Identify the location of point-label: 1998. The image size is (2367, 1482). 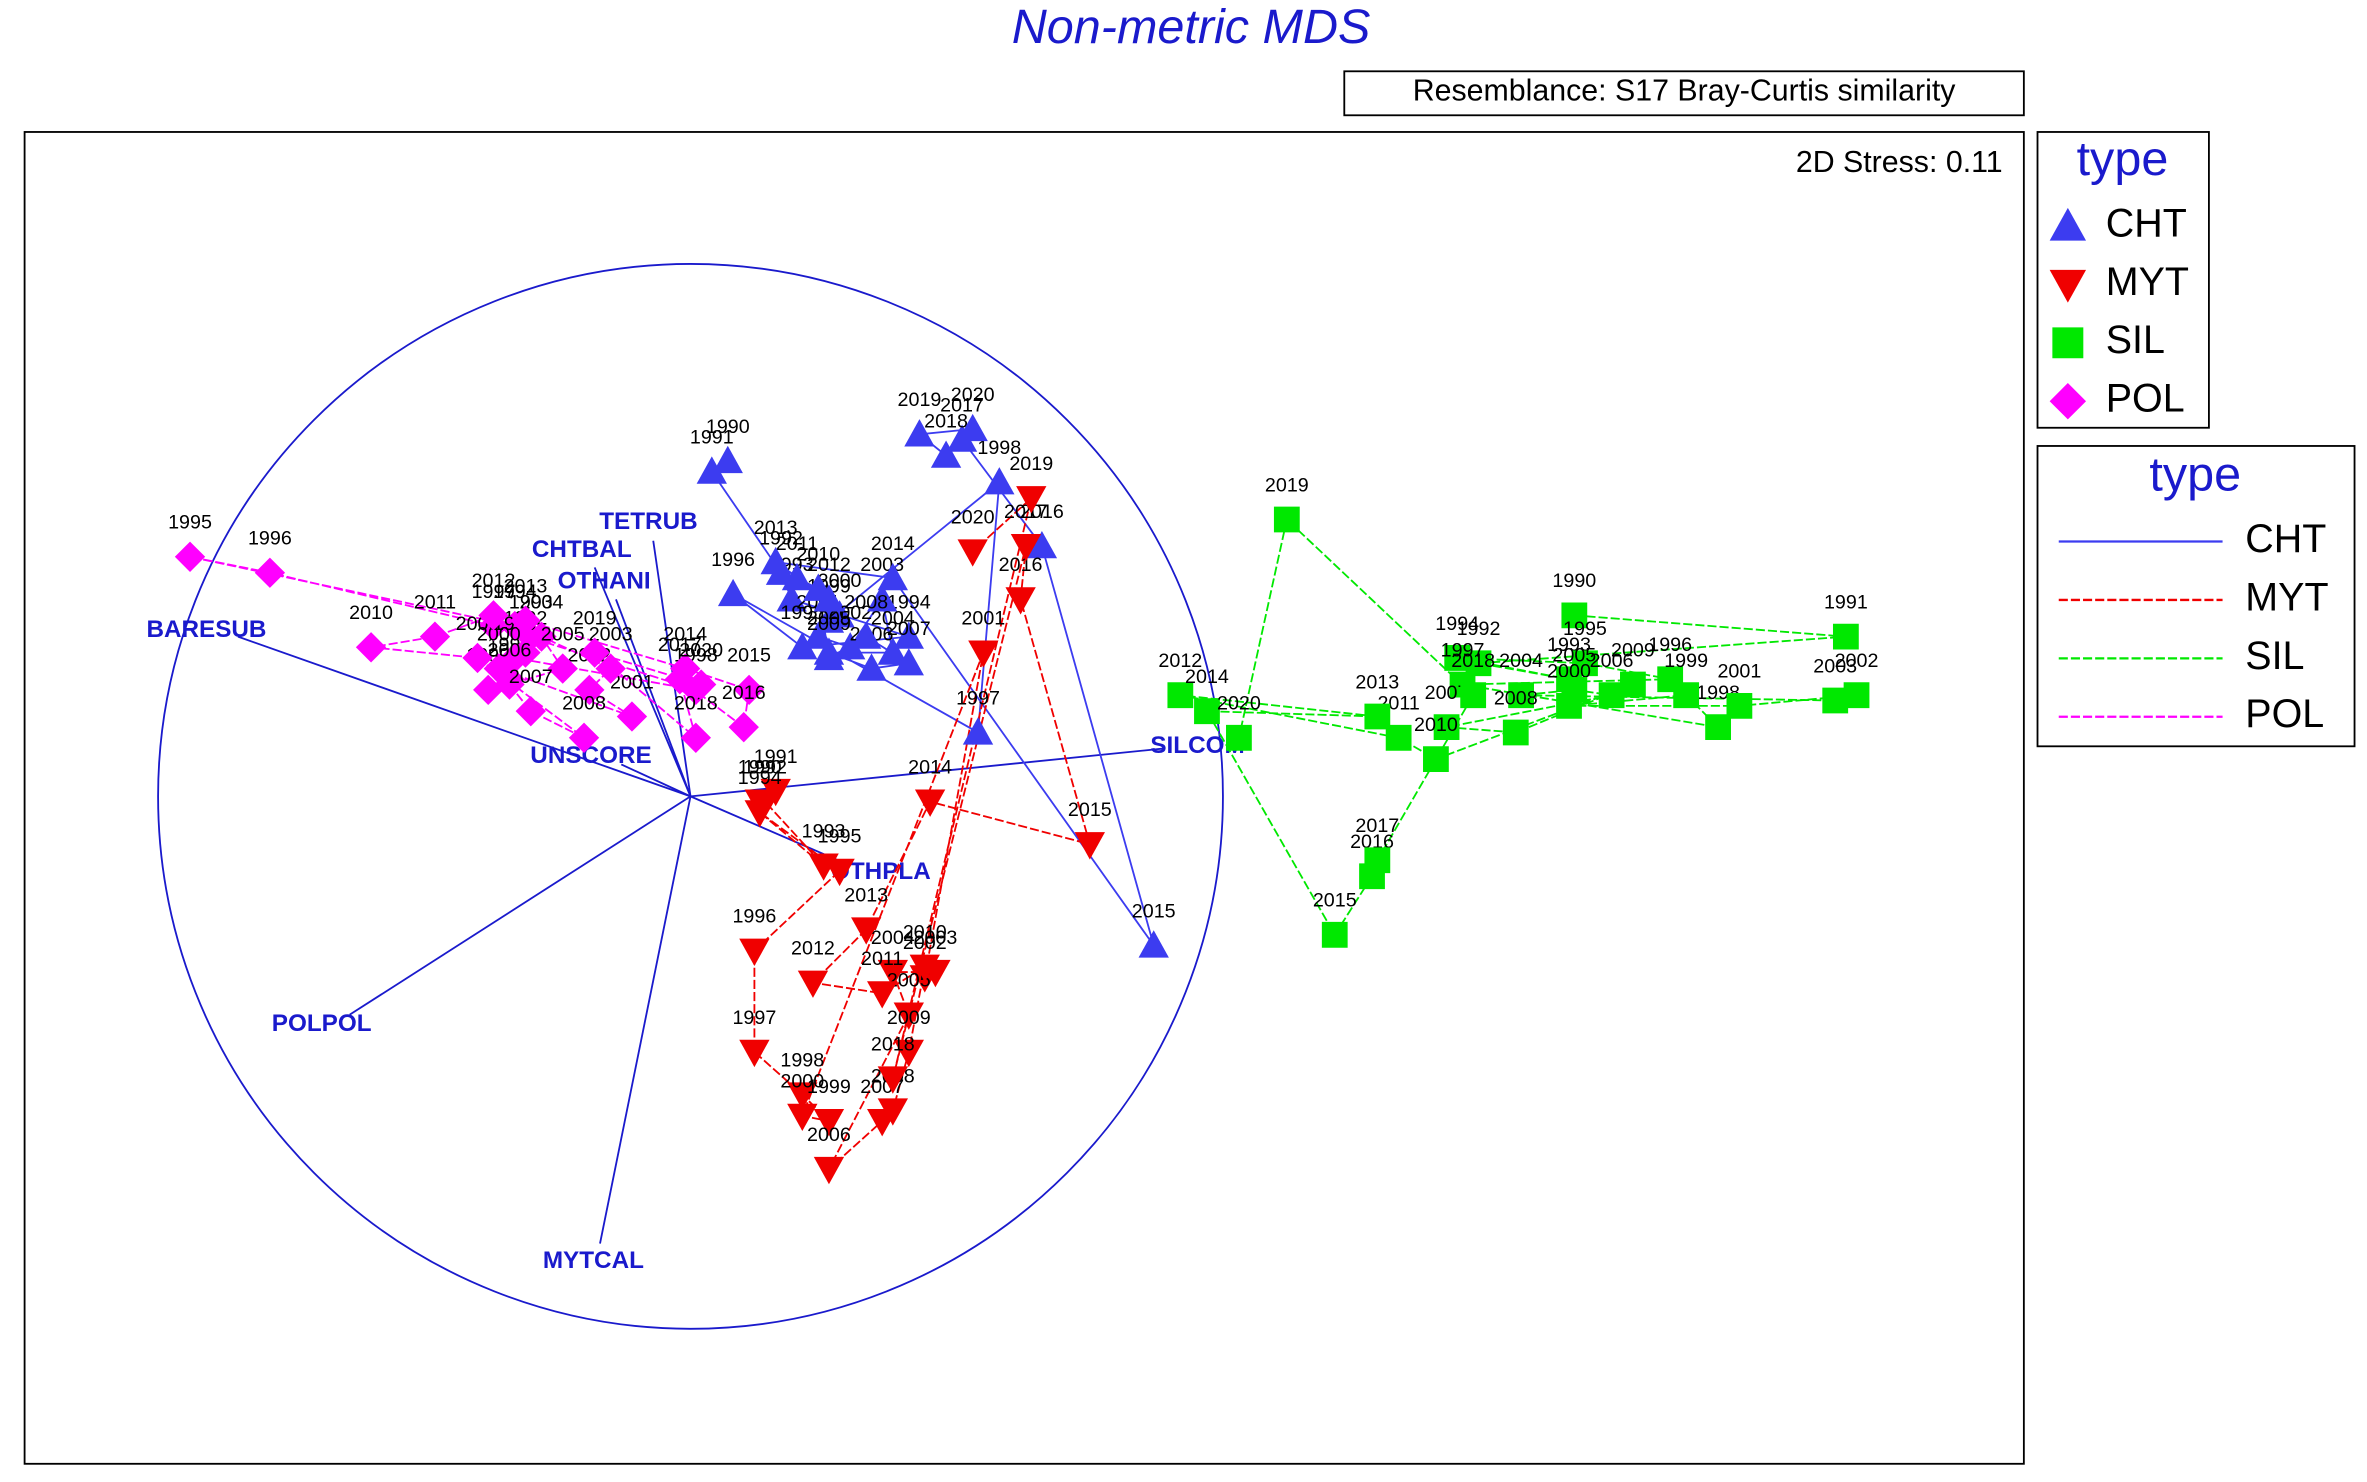
(999, 448).